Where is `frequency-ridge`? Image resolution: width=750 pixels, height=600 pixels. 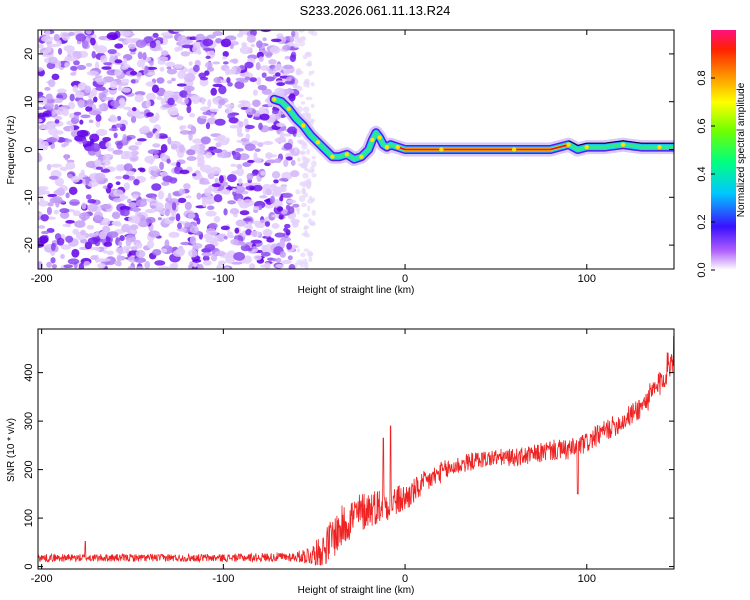
frequency-ridge is located at coordinates (470, 129).